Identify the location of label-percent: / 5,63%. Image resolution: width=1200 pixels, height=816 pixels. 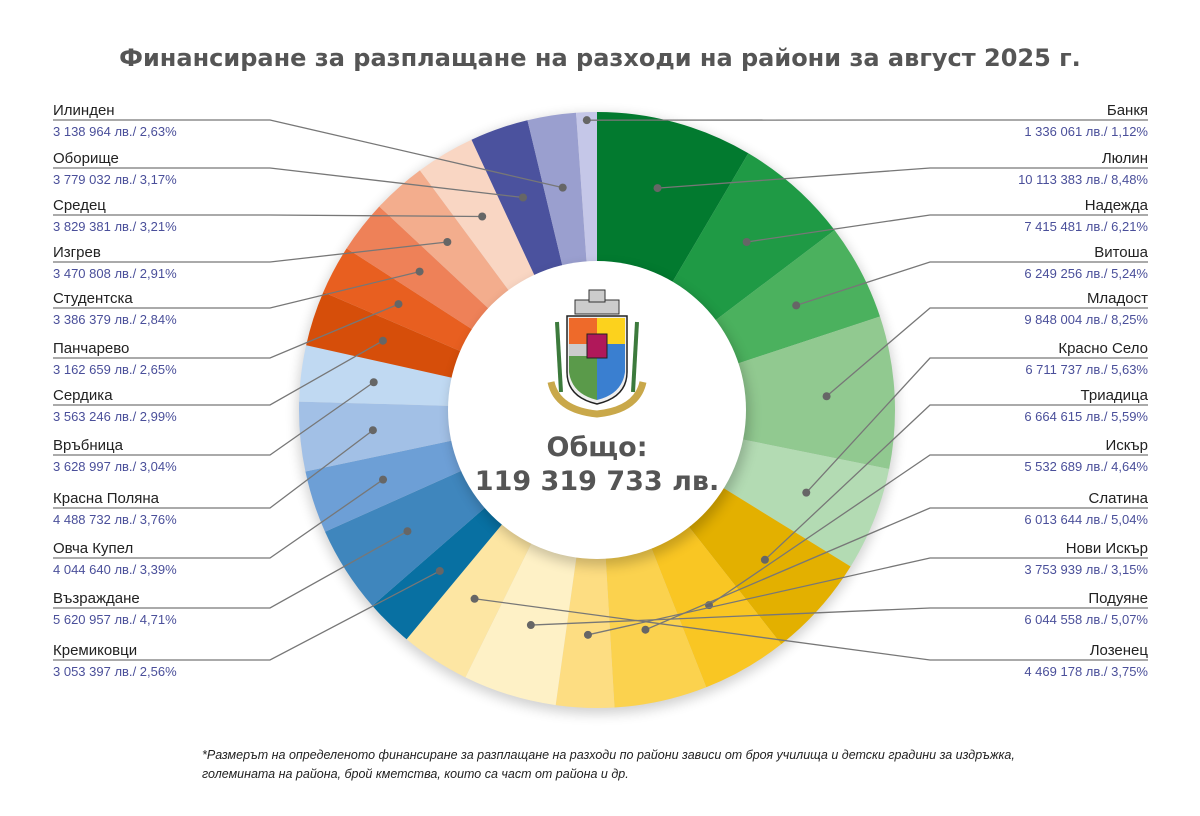
(1126, 369).